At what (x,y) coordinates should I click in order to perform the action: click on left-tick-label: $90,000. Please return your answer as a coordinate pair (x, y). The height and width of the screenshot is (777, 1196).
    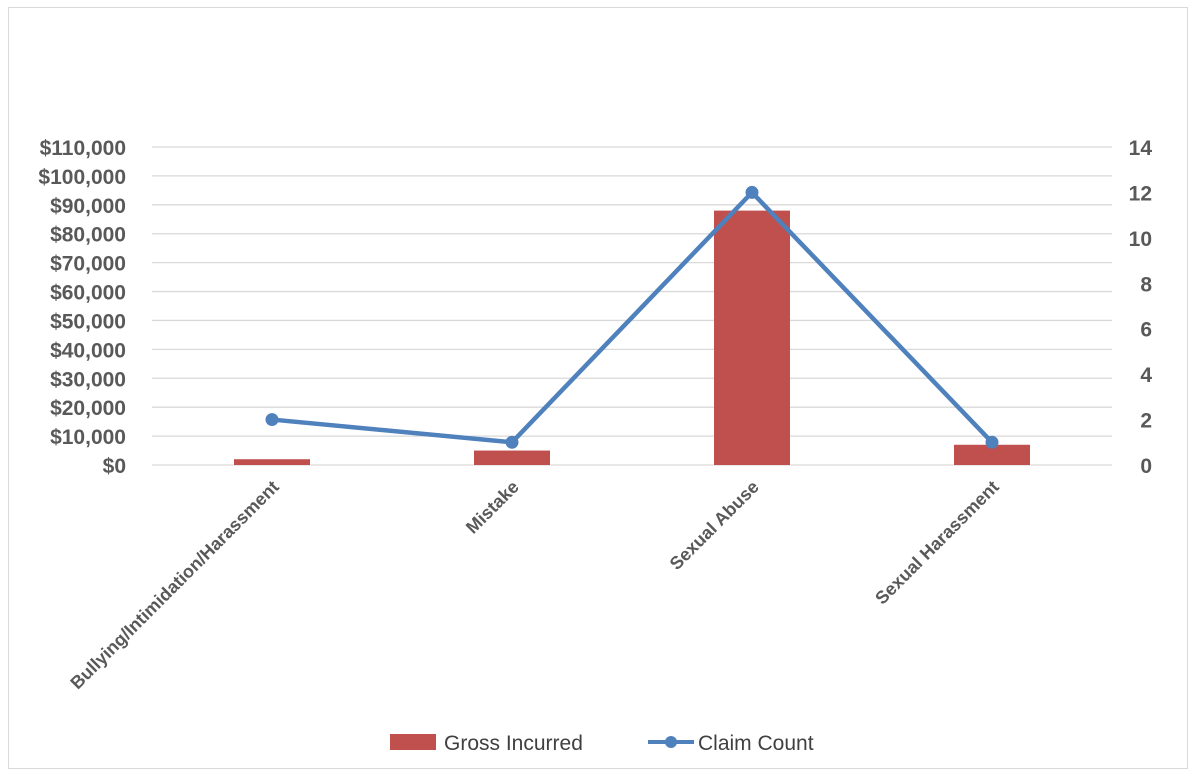
    Looking at the image, I should click on (88, 206).